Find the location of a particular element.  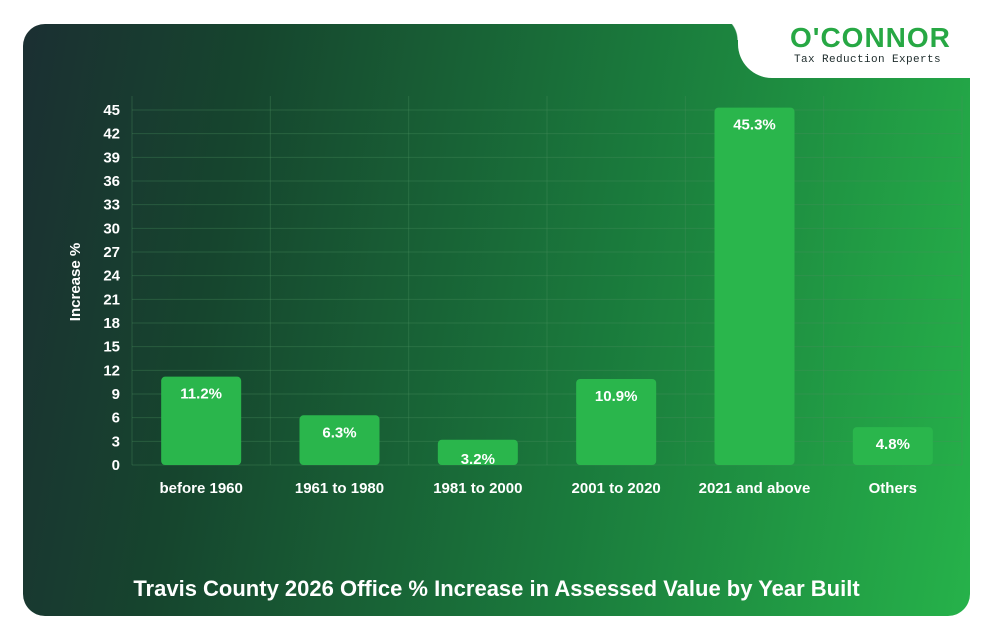

y-tick-label: 24 is located at coordinates (111, 276).